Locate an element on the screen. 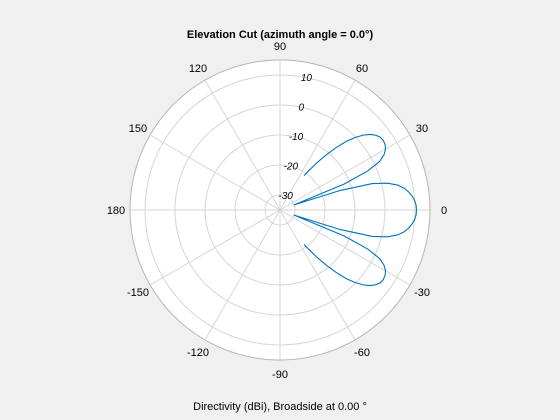 The height and width of the screenshot is (420, 560). data-series-group is located at coordinates (355, 210).